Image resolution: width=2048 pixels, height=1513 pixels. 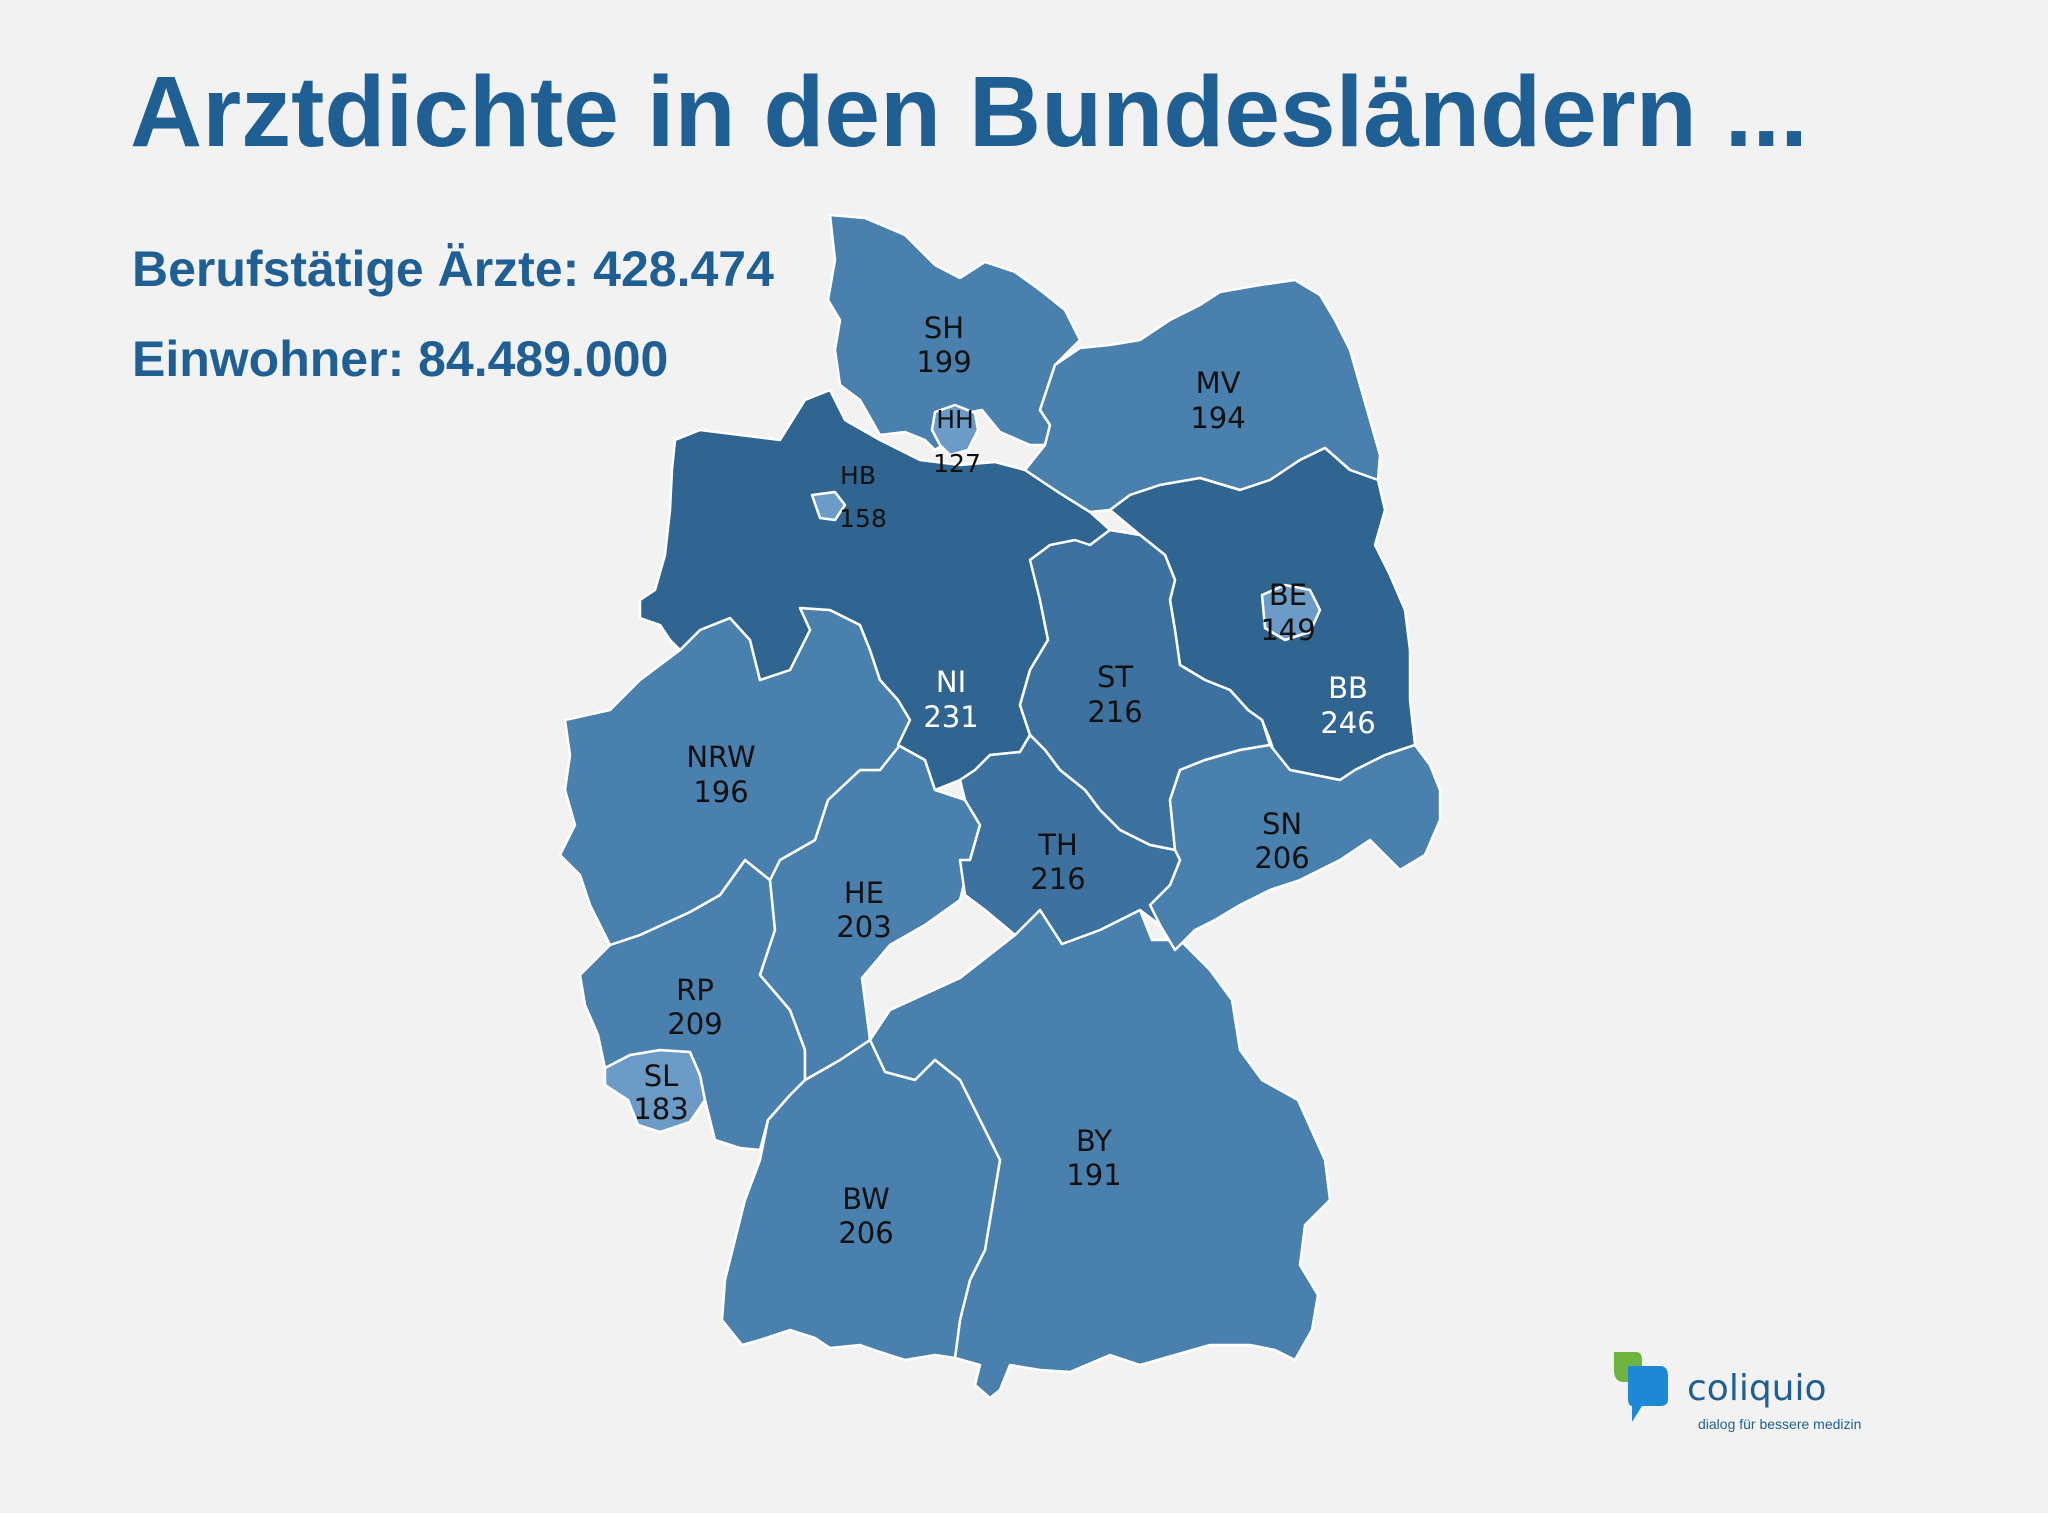 I want to click on label-BB-code: BB, so click(x=1348, y=688).